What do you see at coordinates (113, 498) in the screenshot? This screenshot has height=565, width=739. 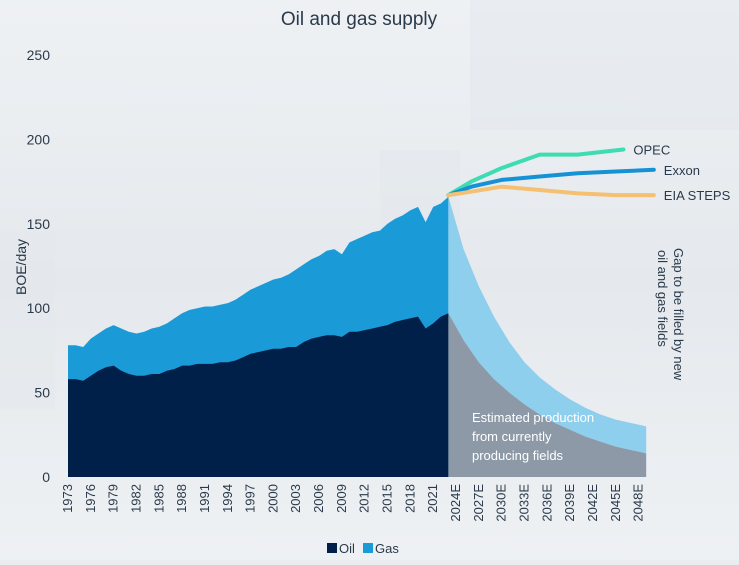 I see `x-tick-label: 1979` at bounding box center [113, 498].